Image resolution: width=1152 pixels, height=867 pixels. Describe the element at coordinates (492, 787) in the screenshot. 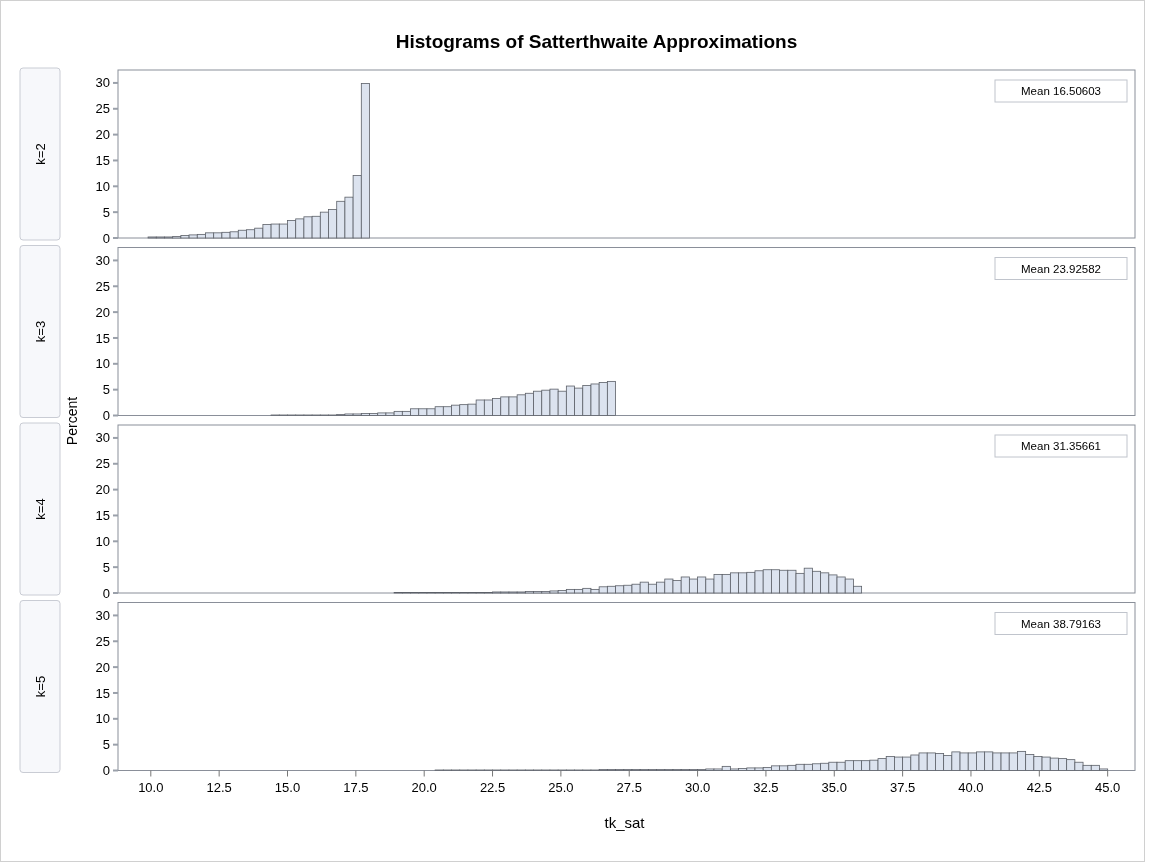

I see `x-tick-label: 22.5` at that location.